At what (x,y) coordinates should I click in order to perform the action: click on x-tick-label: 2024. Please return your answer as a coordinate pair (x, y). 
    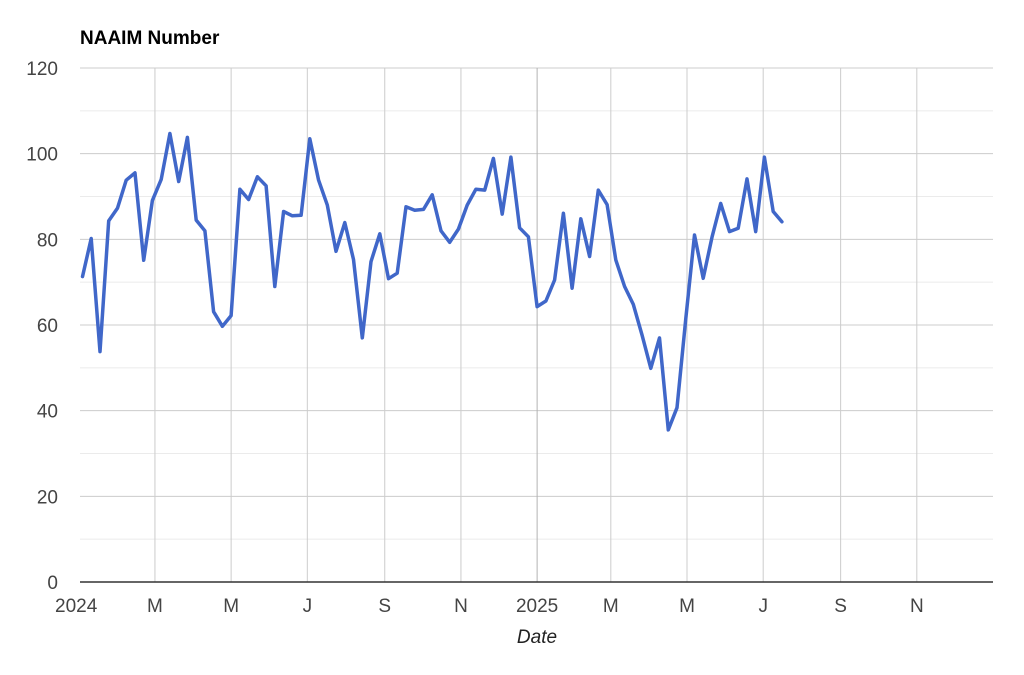
    Looking at the image, I should click on (76, 606).